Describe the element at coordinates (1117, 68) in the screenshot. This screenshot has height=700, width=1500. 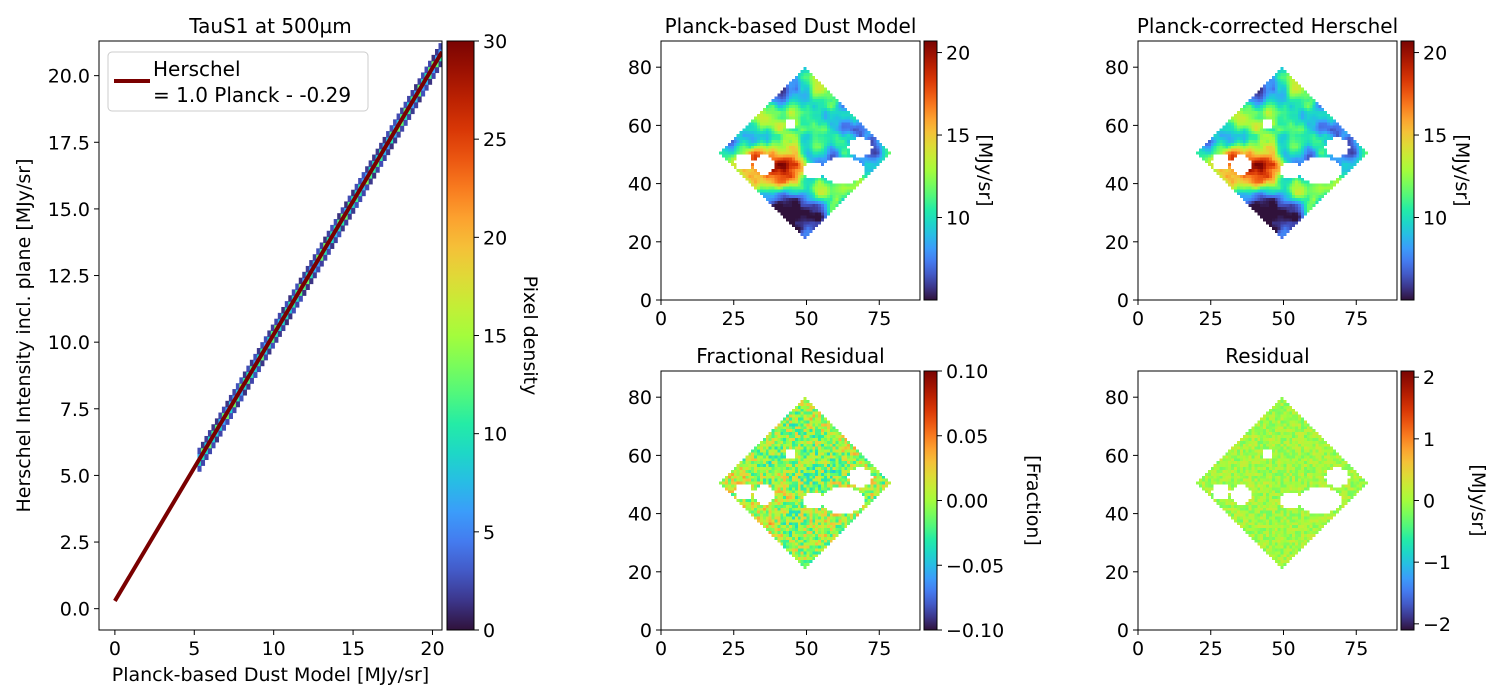
I see `y-tick-label: 80` at that location.